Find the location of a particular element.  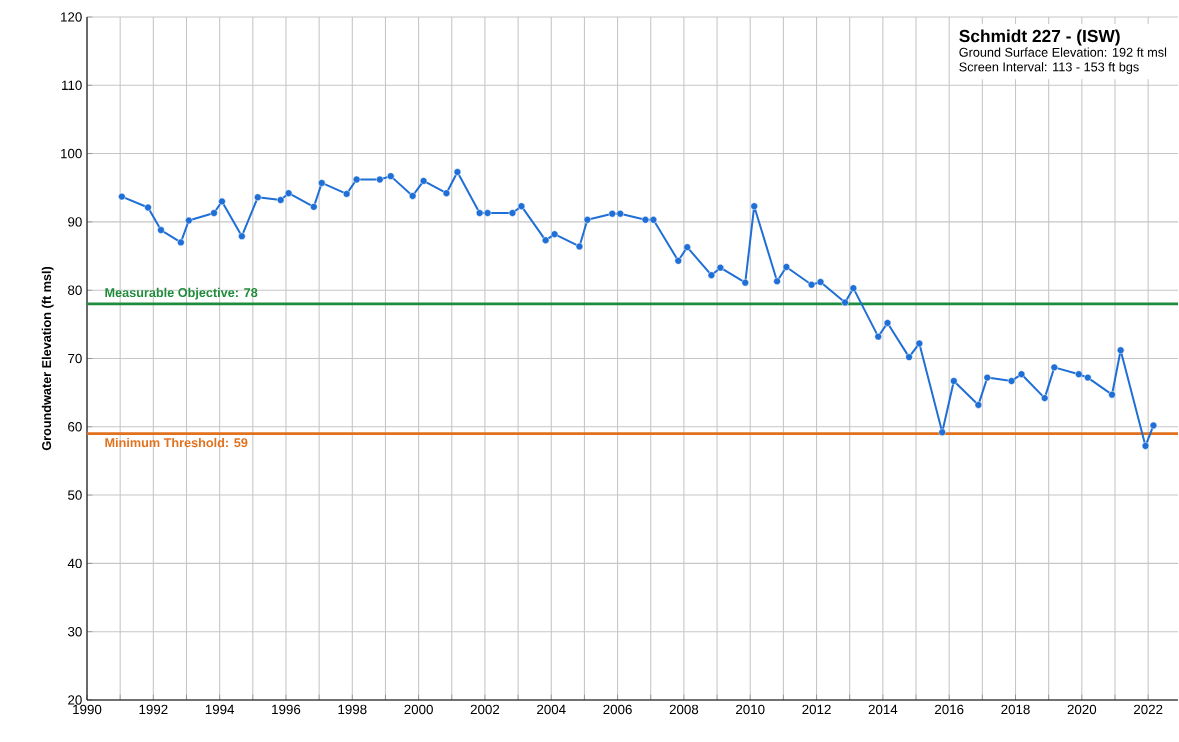

x-tick-label: 2018 is located at coordinates (1015, 709).